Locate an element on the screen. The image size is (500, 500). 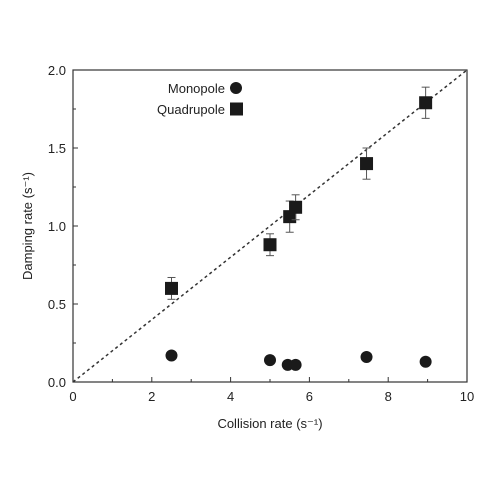
y-axis-ticks: 0.0 0.5 1.0 1.5 2.0 is located at coordinates (63, 226).